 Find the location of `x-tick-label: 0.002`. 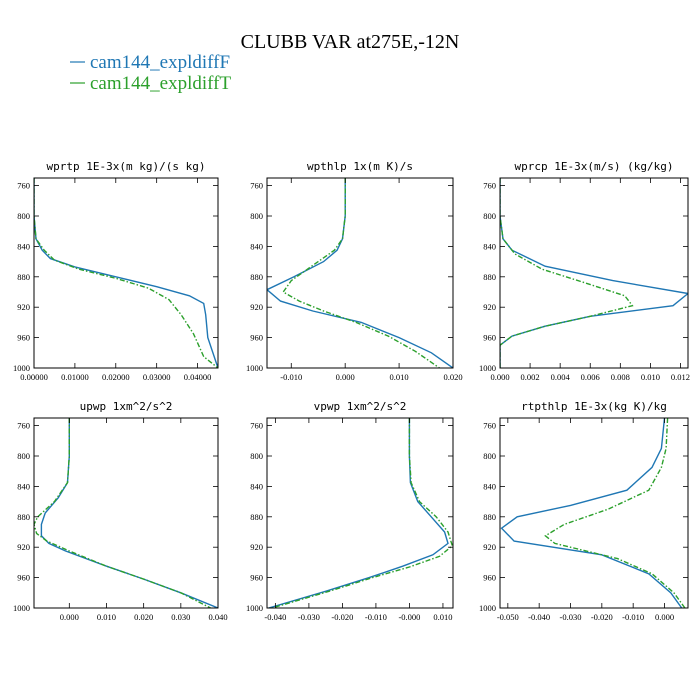

x-tick-label: 0.002 is located at coordinates (530, 377).